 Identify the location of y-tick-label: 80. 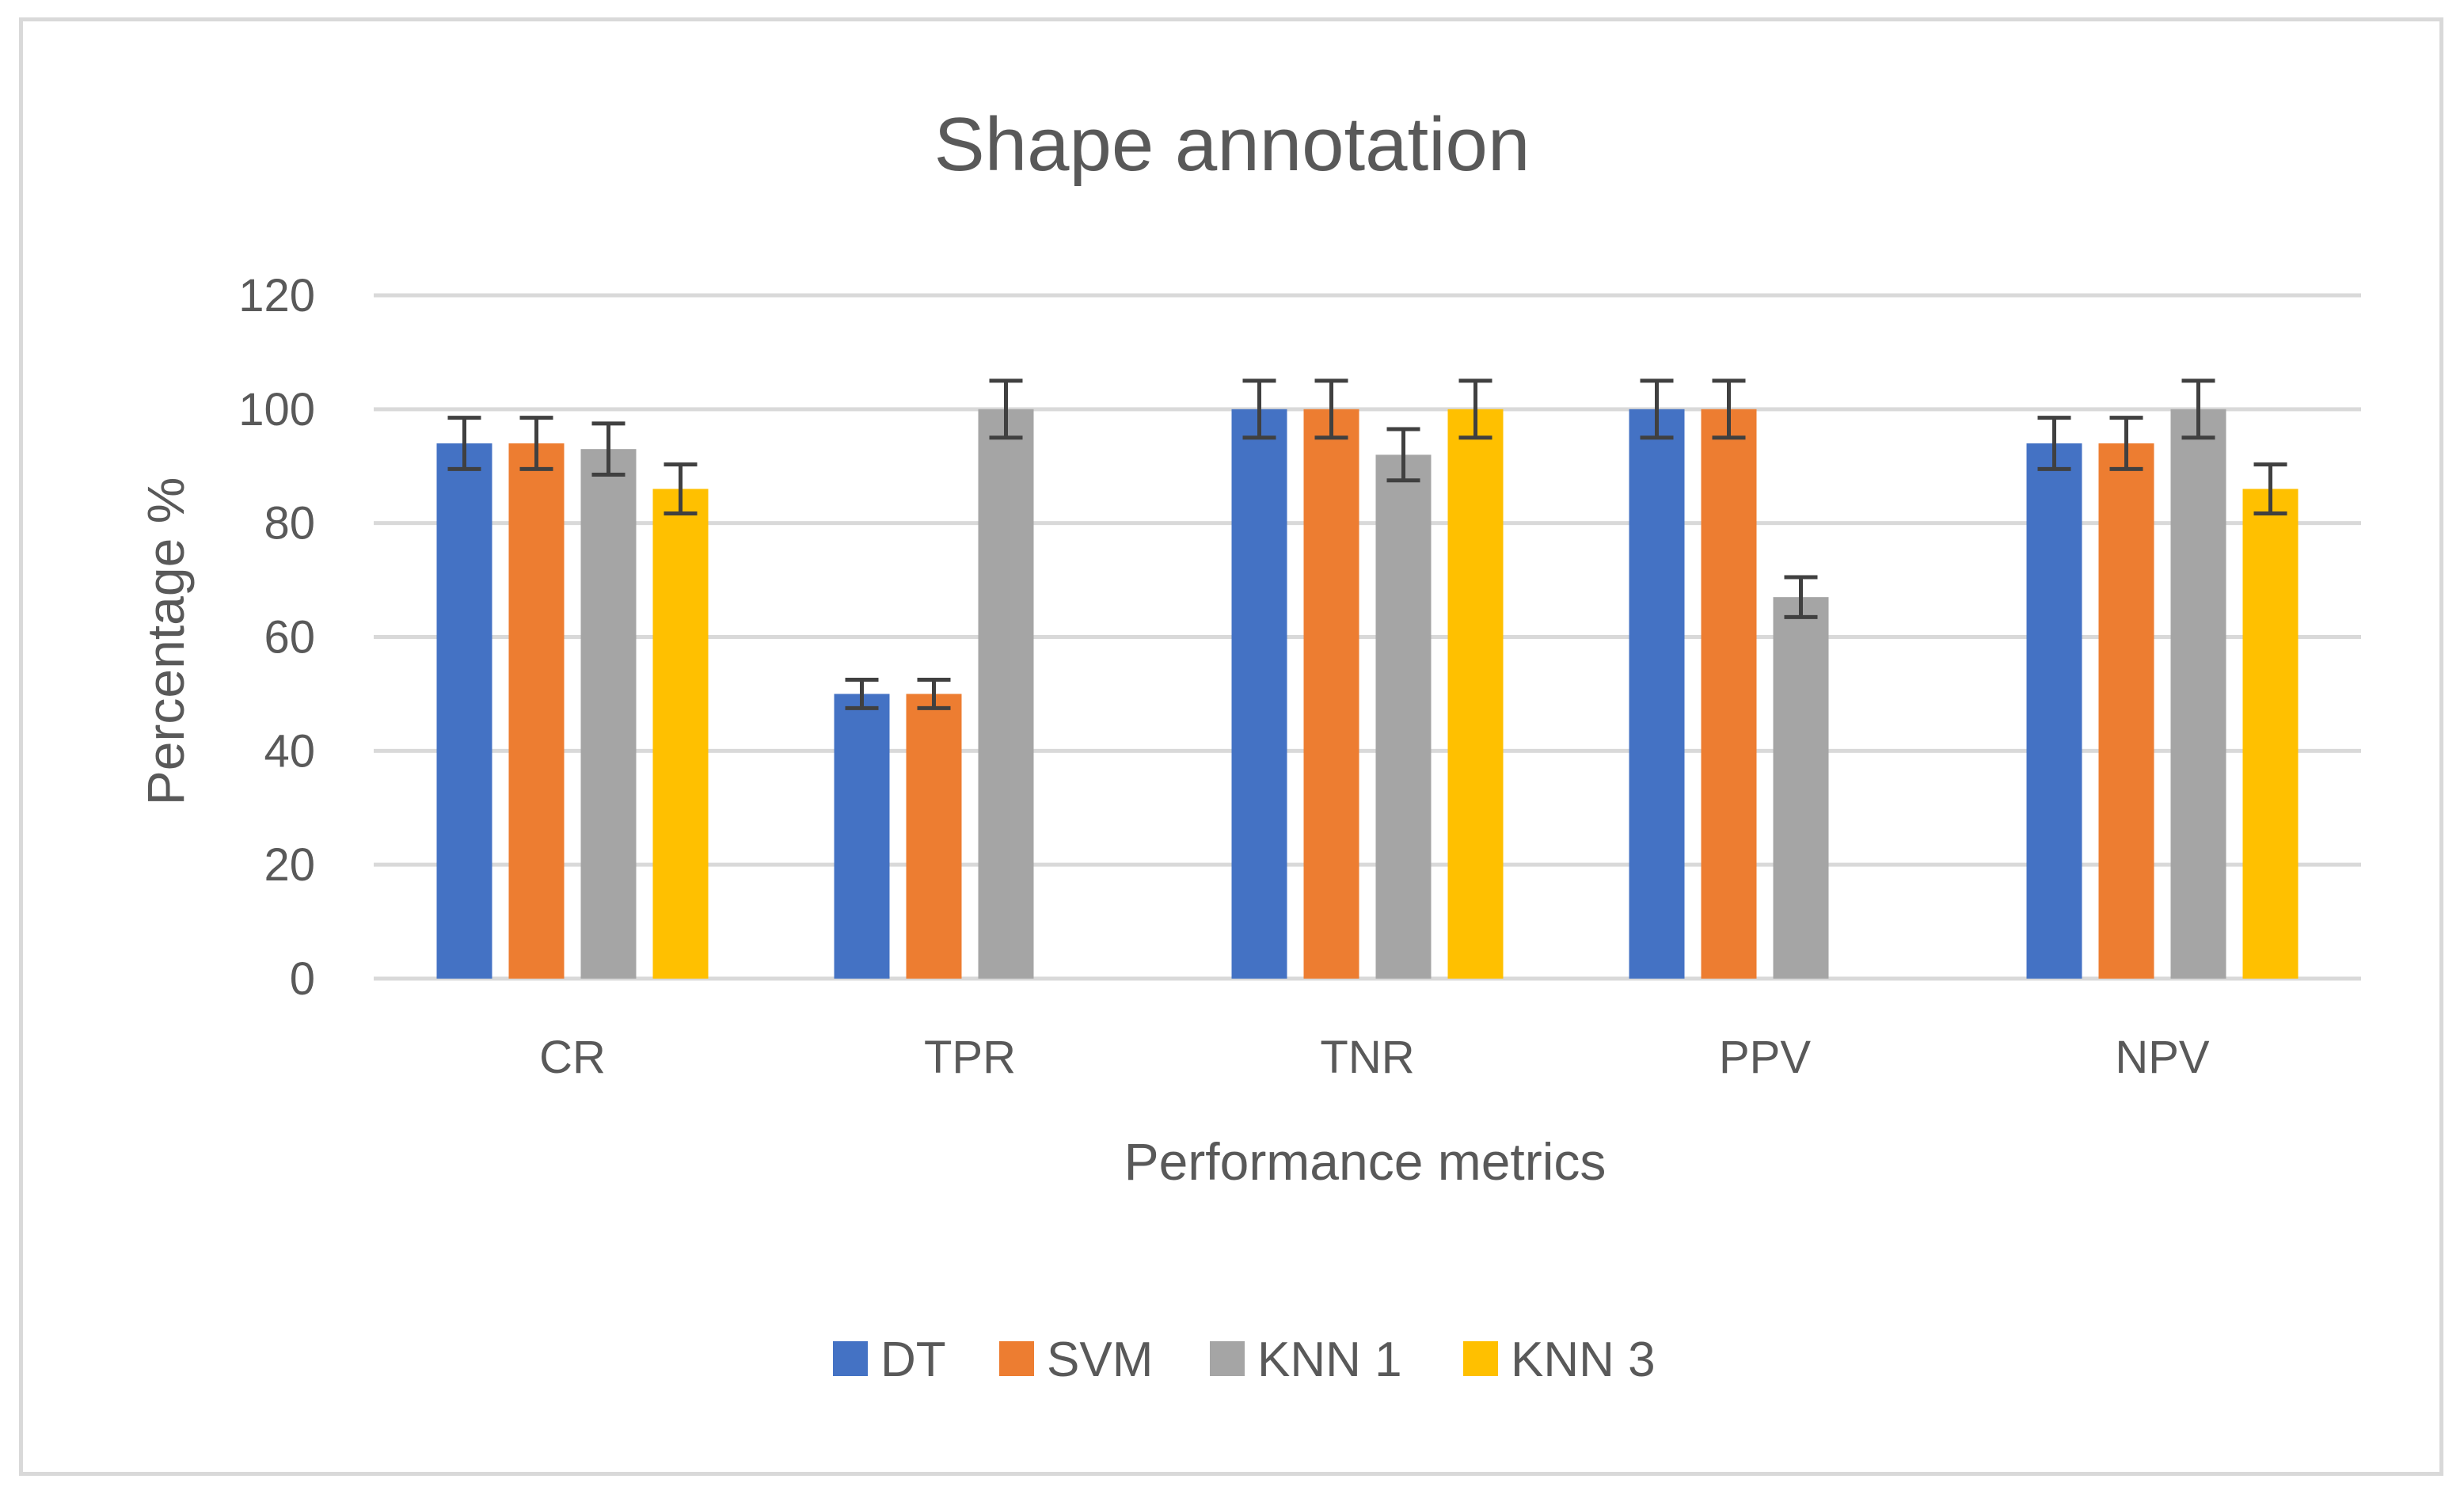
(289, 523).